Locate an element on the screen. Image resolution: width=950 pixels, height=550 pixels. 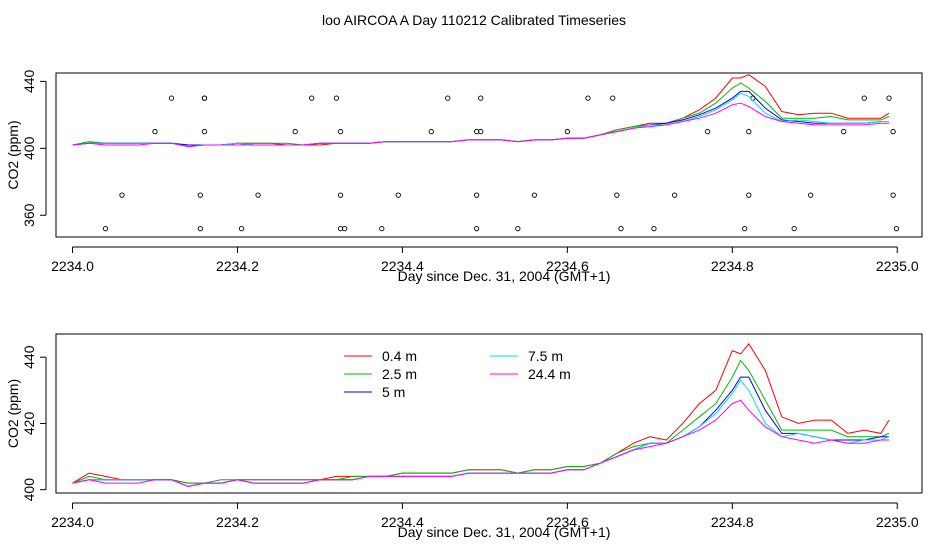
y-tick-label: 420 is located at coordinates (29, 424).